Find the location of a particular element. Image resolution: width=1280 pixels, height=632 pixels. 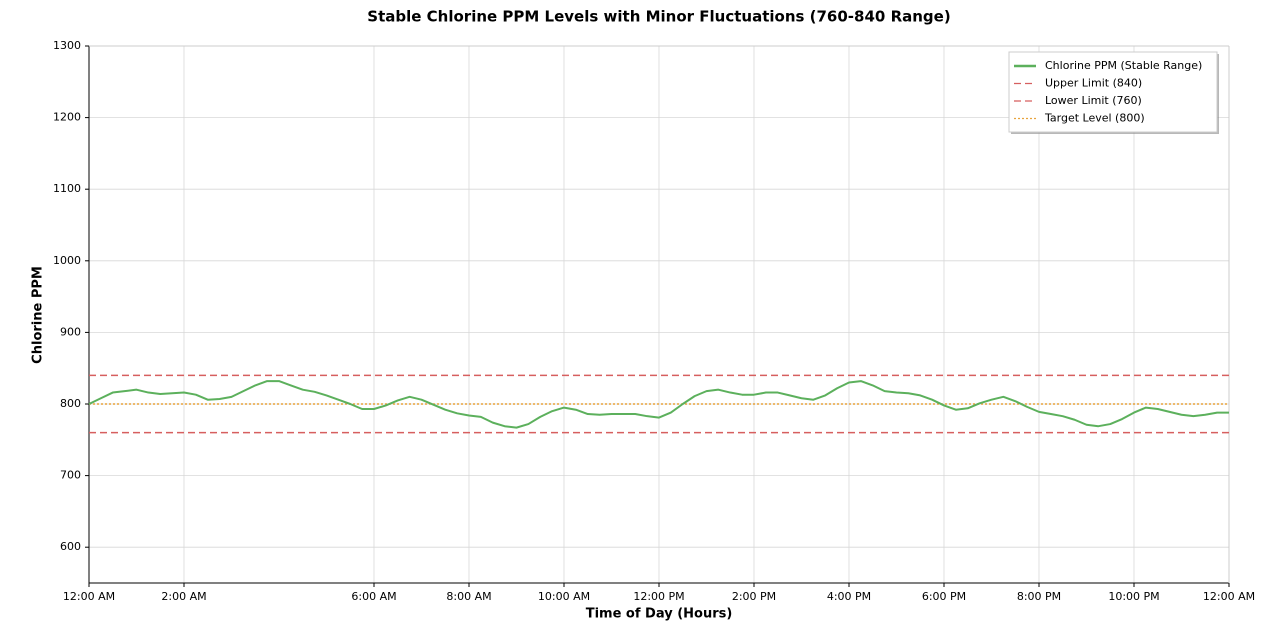

x-tick-label: 10:00 PM is located at coordinates (1133, 596).